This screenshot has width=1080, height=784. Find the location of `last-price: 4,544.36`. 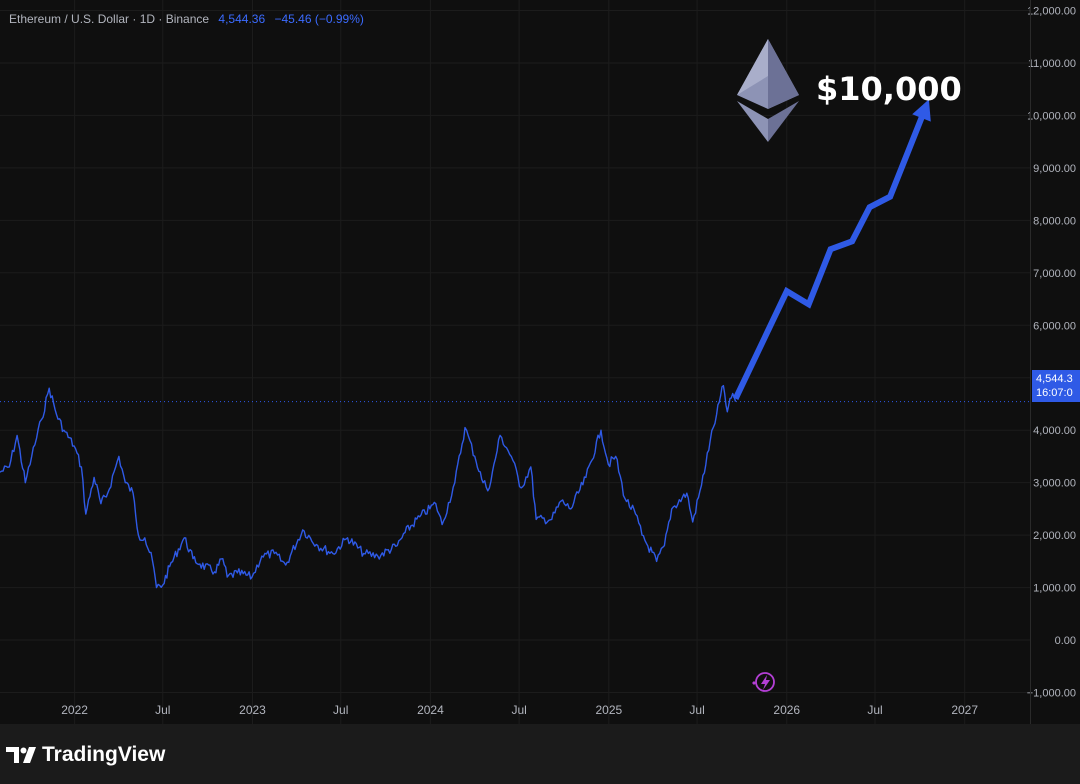

last-price: 4,544.36 is located at coordinates (242, 19).